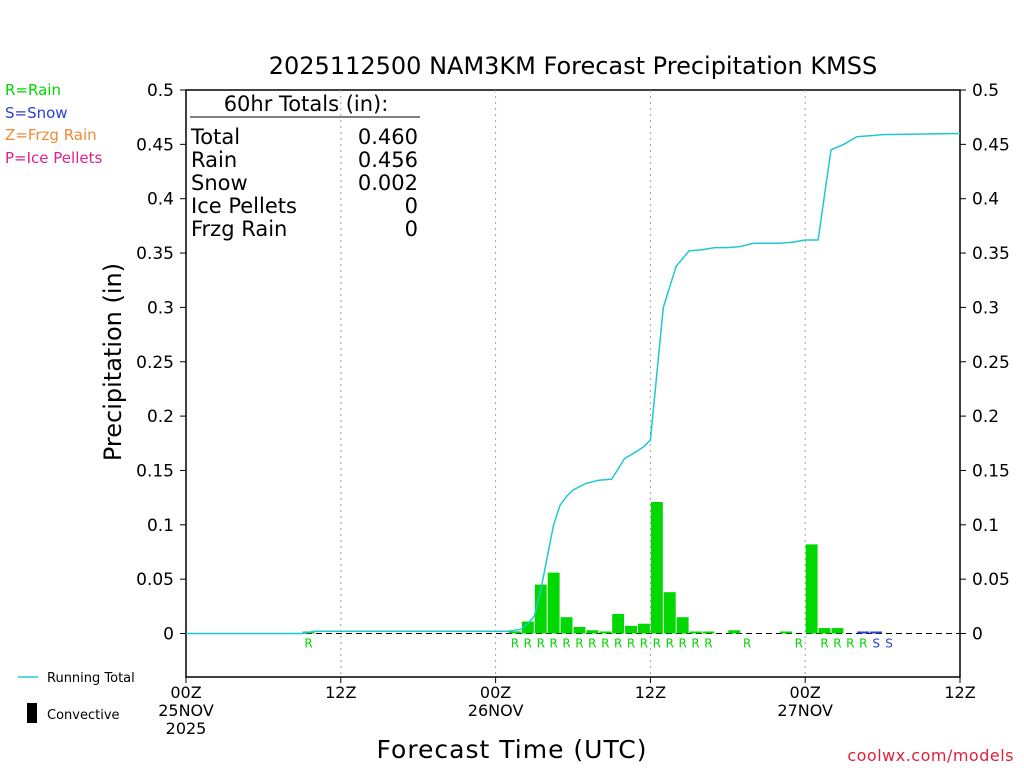  I want to click on totals-row-label: Frzg Rain, so click(239, 229).